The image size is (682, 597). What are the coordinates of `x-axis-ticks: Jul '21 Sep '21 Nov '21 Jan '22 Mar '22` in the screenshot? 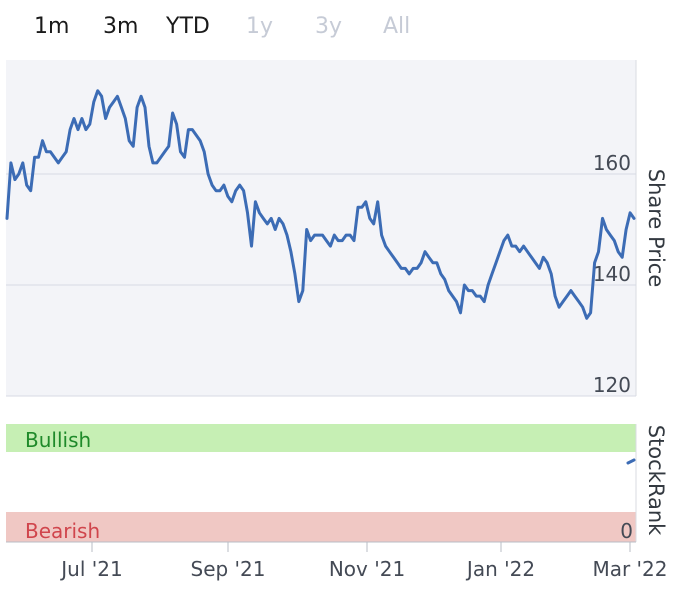 It's located at (363, 561).